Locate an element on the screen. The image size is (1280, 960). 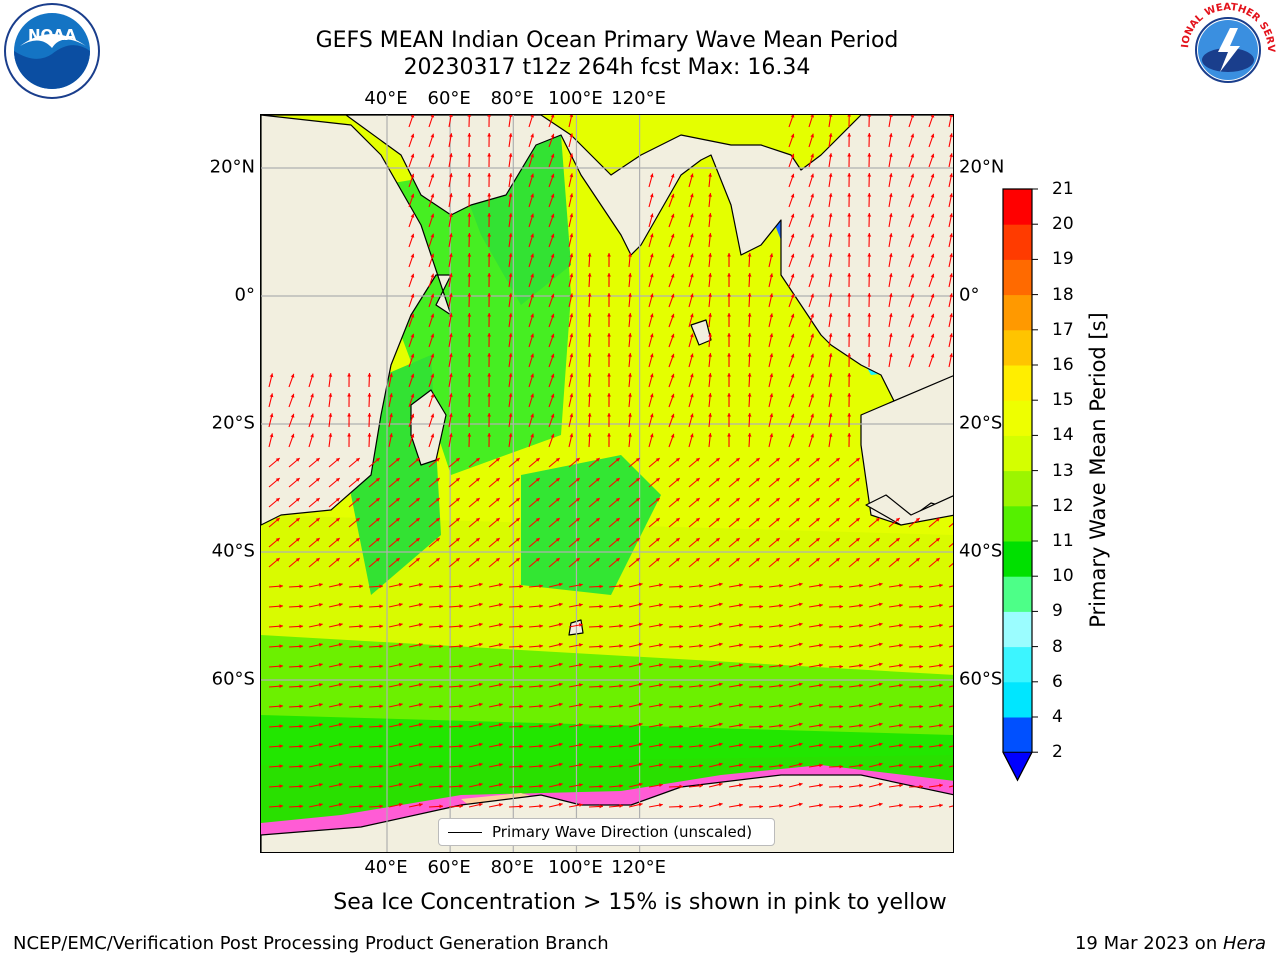
lon-label-bottom: 120°E is located at coordinates (638, 867).